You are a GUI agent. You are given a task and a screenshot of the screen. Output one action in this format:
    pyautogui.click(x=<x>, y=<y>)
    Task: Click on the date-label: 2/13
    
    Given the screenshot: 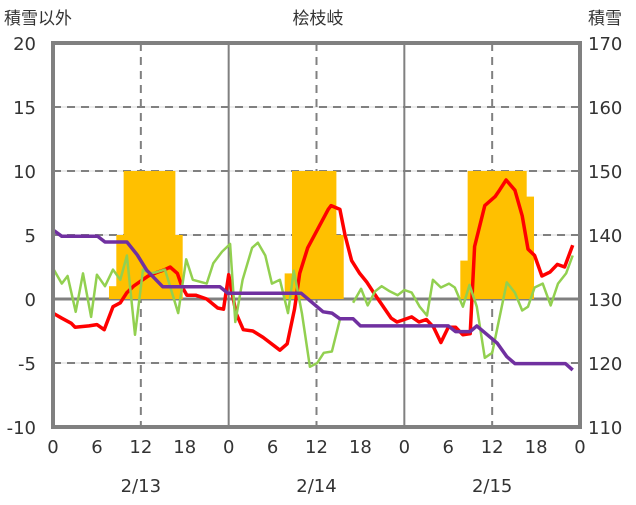 What is the action you would take?
    pyautogui.click(x=141, y=486)
    